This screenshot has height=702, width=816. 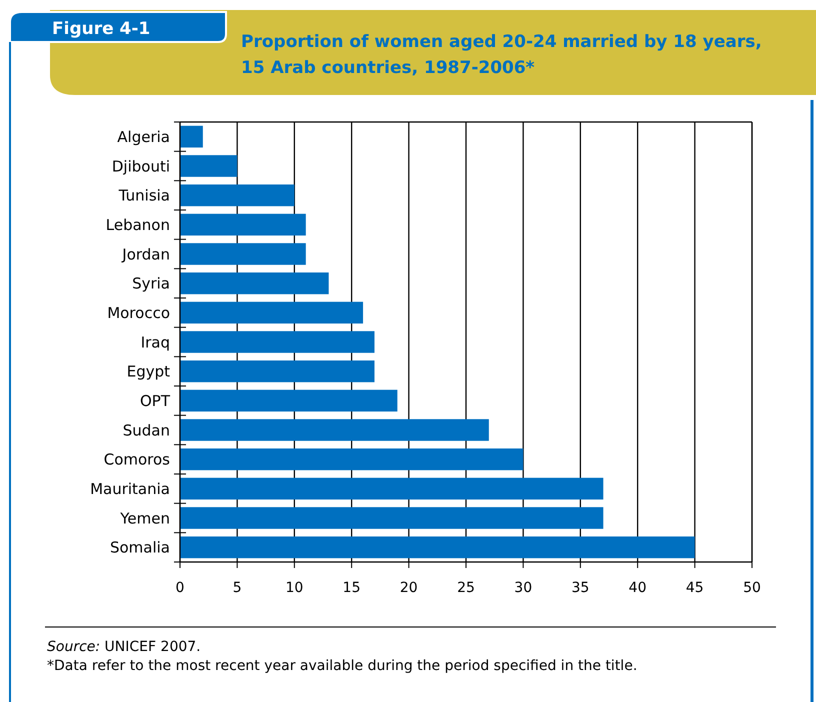 I want to click on x-tick-label: 40, so click(x=637, y=588).